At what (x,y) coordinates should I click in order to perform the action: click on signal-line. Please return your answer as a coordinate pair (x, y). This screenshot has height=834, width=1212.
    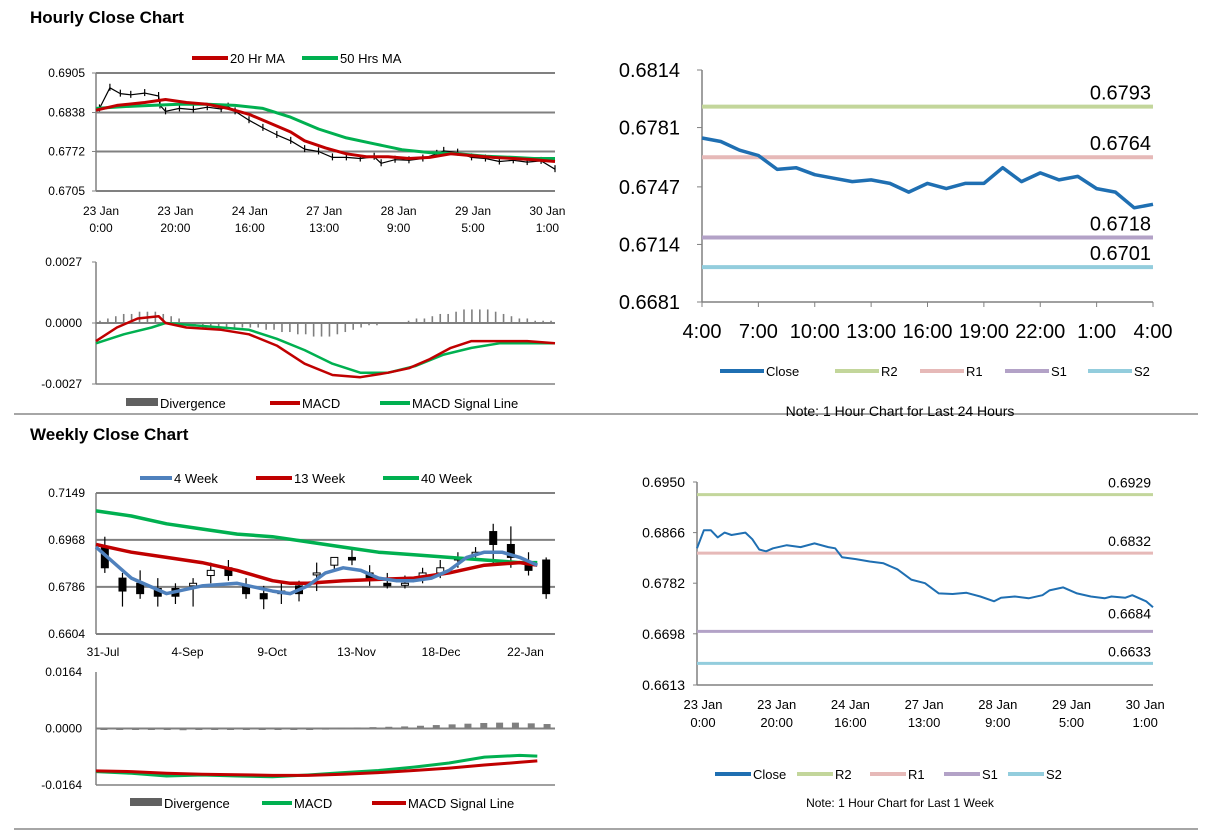
    Looking at the image, I should click on (325, 347).